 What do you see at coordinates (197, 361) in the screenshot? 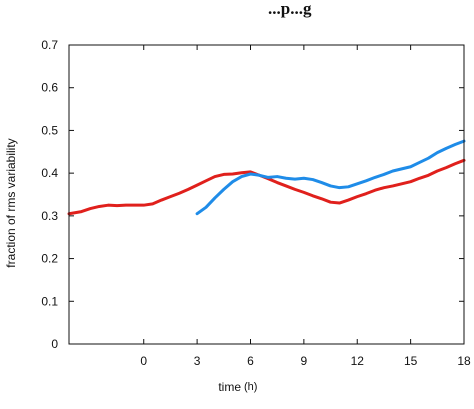
I see `x-tick-label: 3` at bounding box center [197, 361].